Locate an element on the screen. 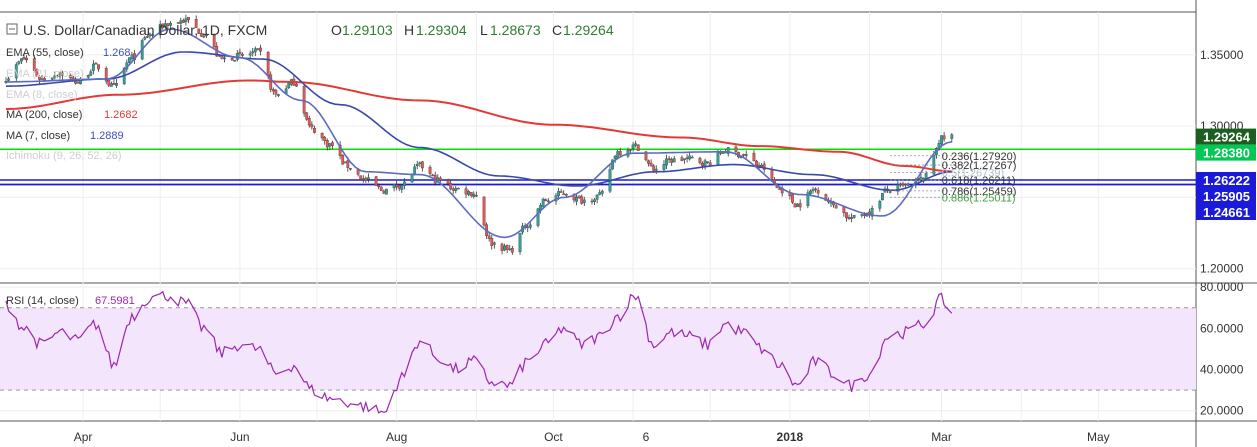 This screenshot has width=1257, height=447. time-axis: Apr Jun Aug Oct 6 2018 Mar May is located at coordinates (592, 437).